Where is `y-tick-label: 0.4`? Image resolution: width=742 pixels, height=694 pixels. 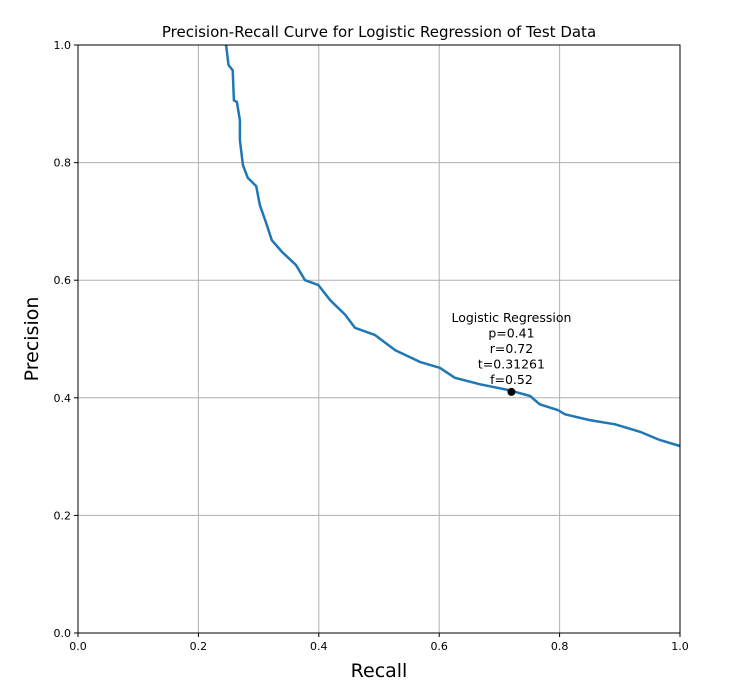
y-tick-label: 0.4 is located at coordinates (63, 398).